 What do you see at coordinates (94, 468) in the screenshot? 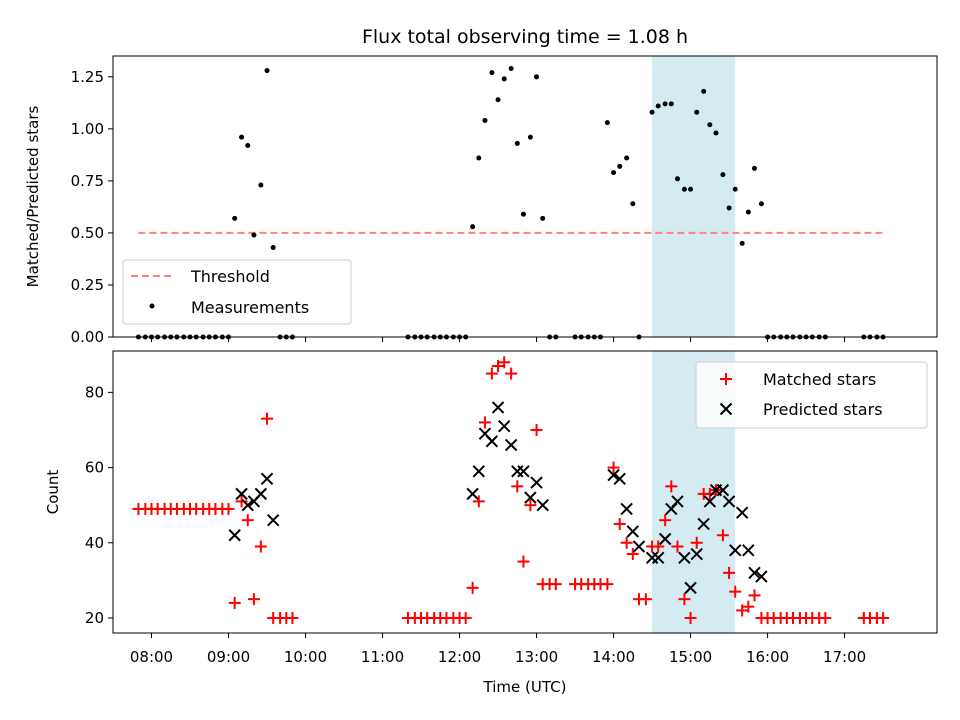
I see `y-tick-label: 60` at bounding box center [94, 468].